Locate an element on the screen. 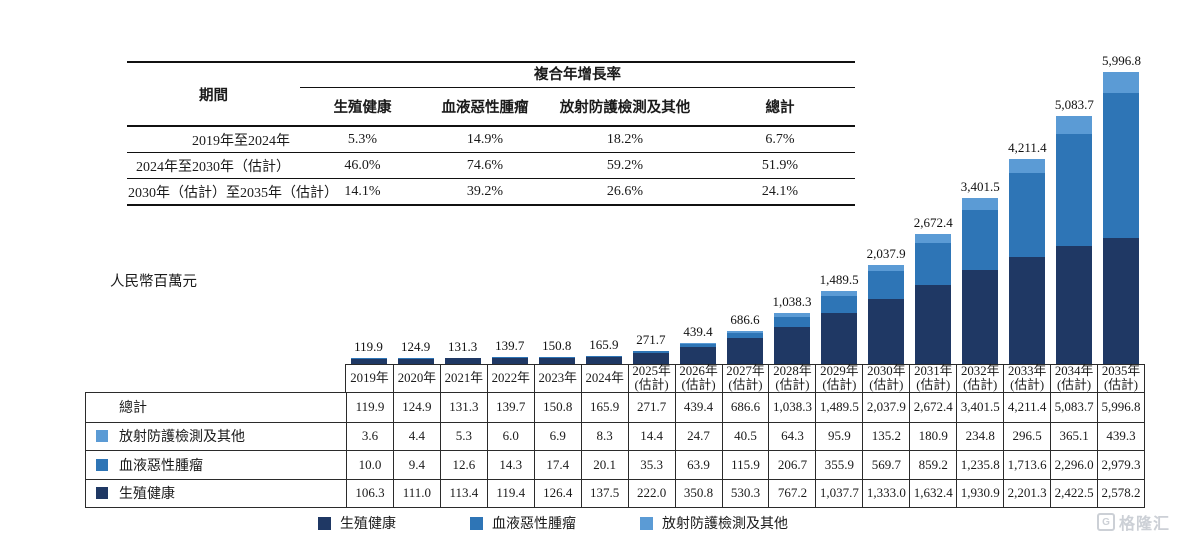 This screenshot has height=540, width=1180. bar-total-label: 165.9 is located at coordinates (604, 344).